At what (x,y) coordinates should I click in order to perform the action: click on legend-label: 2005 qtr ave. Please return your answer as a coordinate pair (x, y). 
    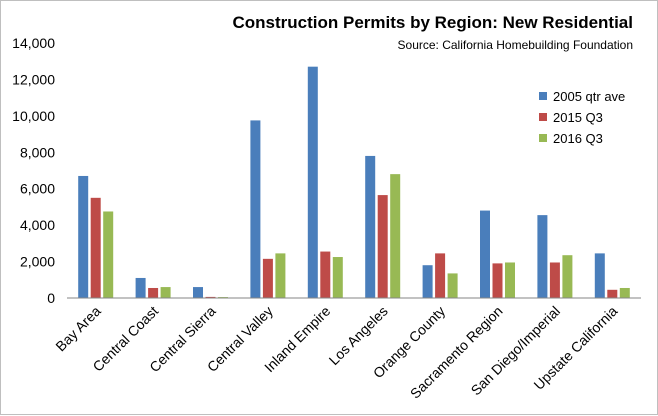
    Looking at the image, I should click on (589, 96).